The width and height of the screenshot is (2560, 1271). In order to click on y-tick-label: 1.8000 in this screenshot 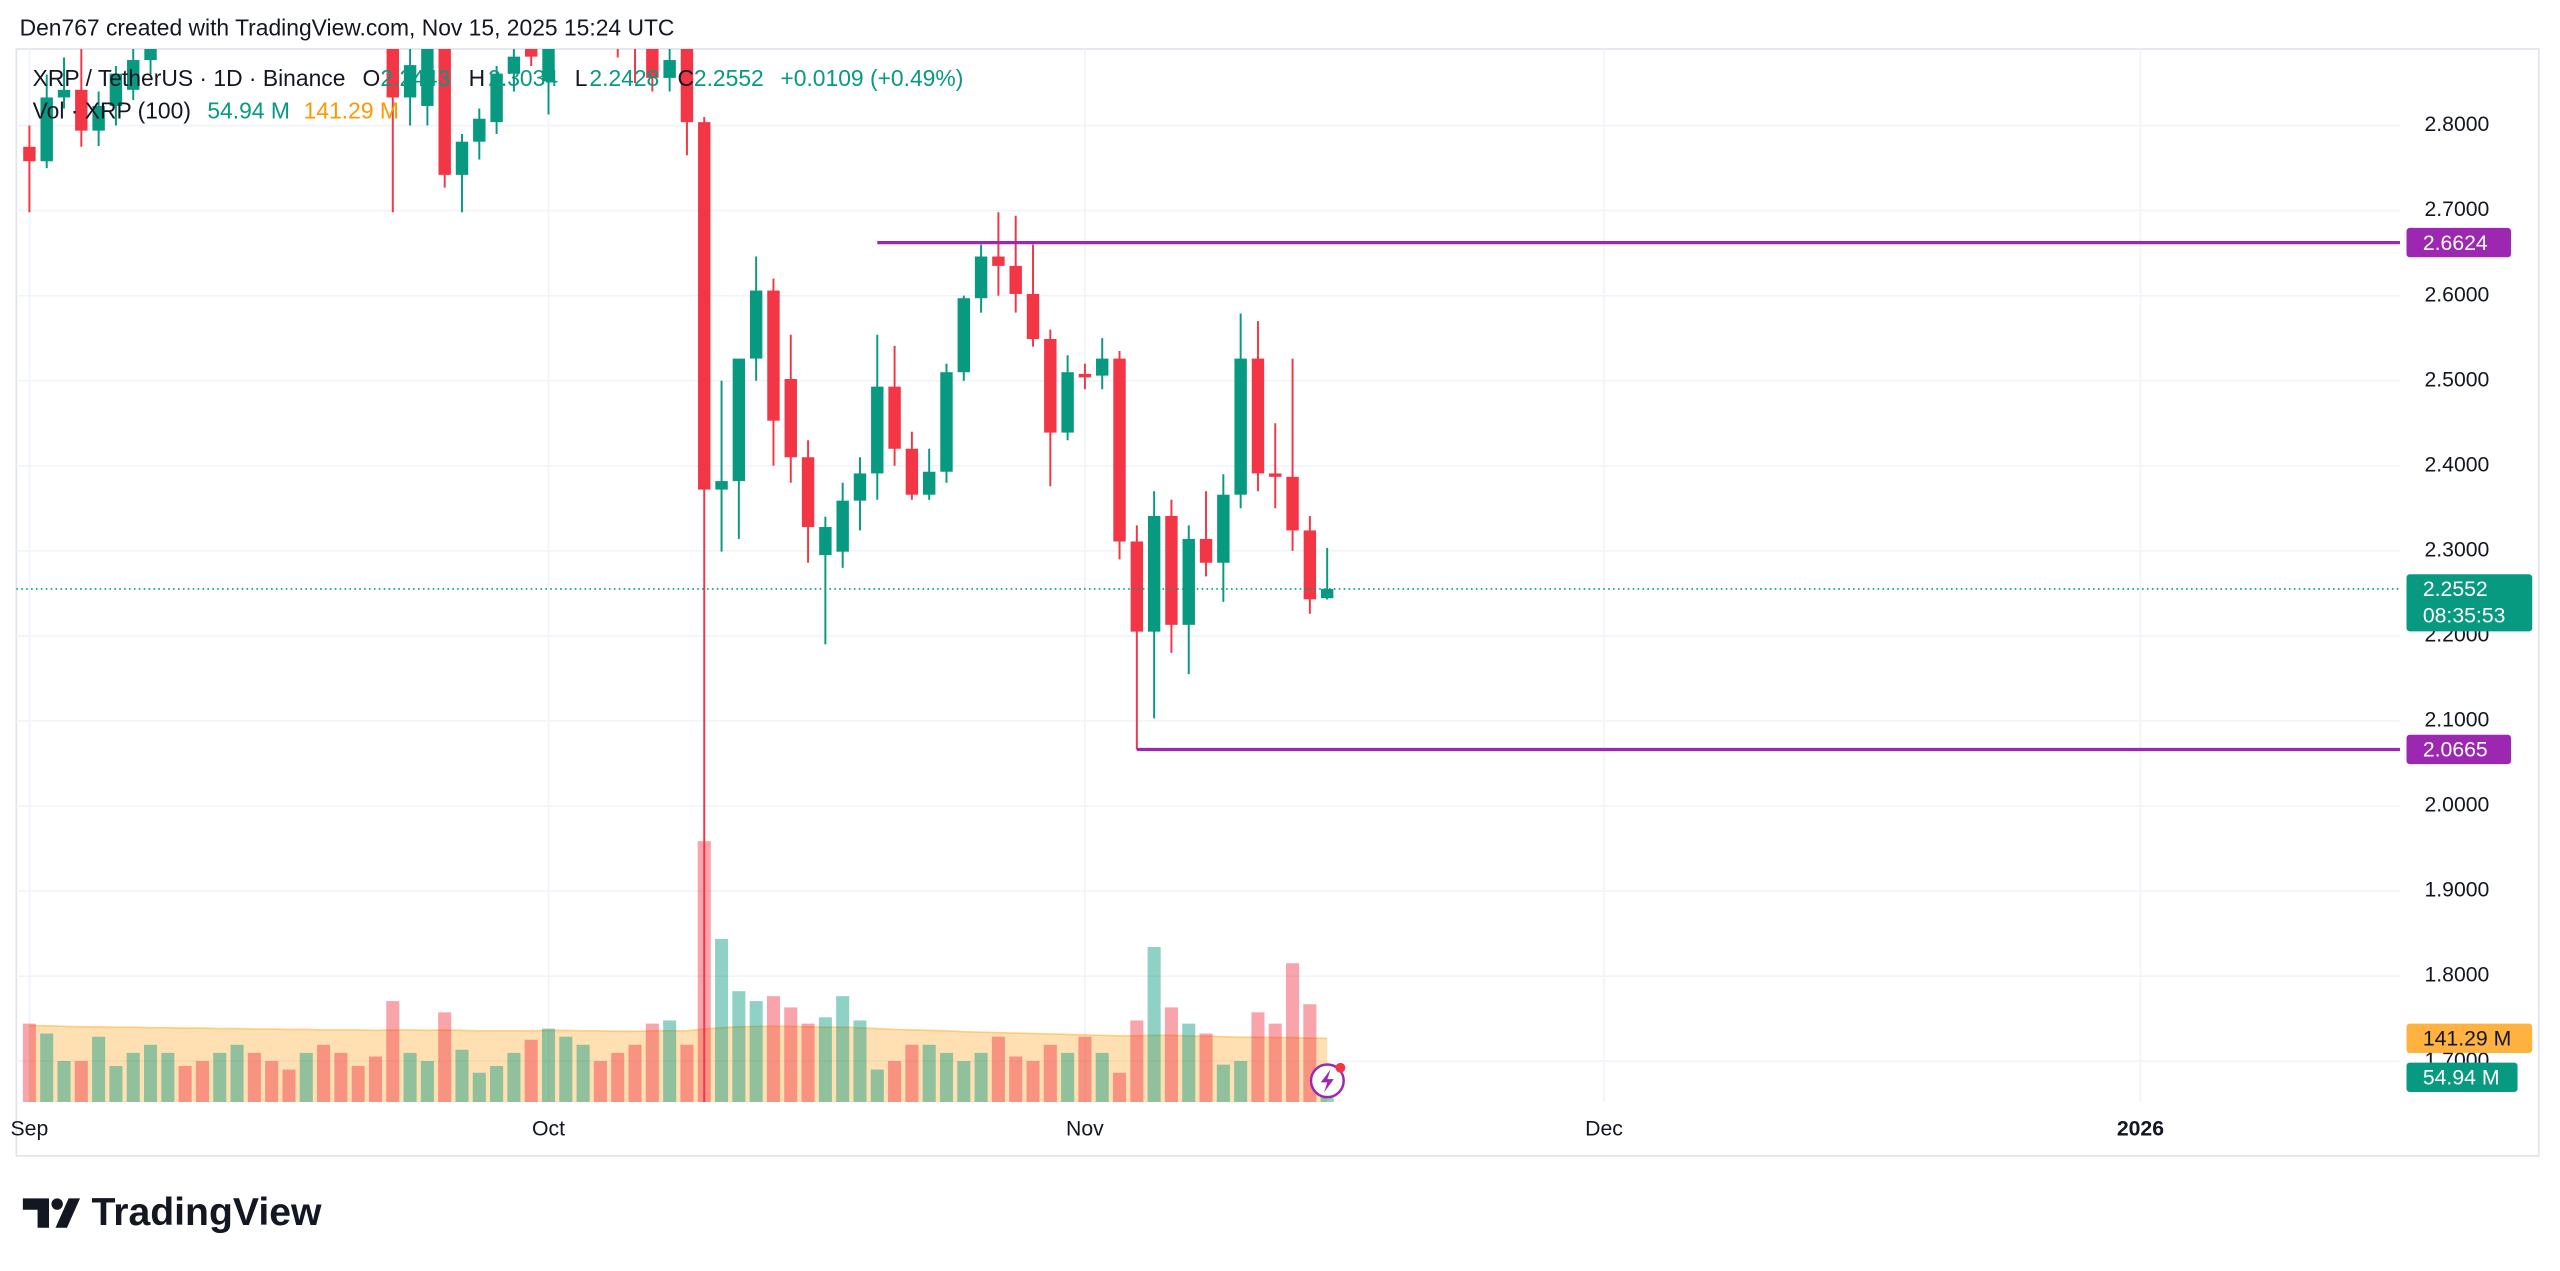, I will do `click(2456, 975)`.